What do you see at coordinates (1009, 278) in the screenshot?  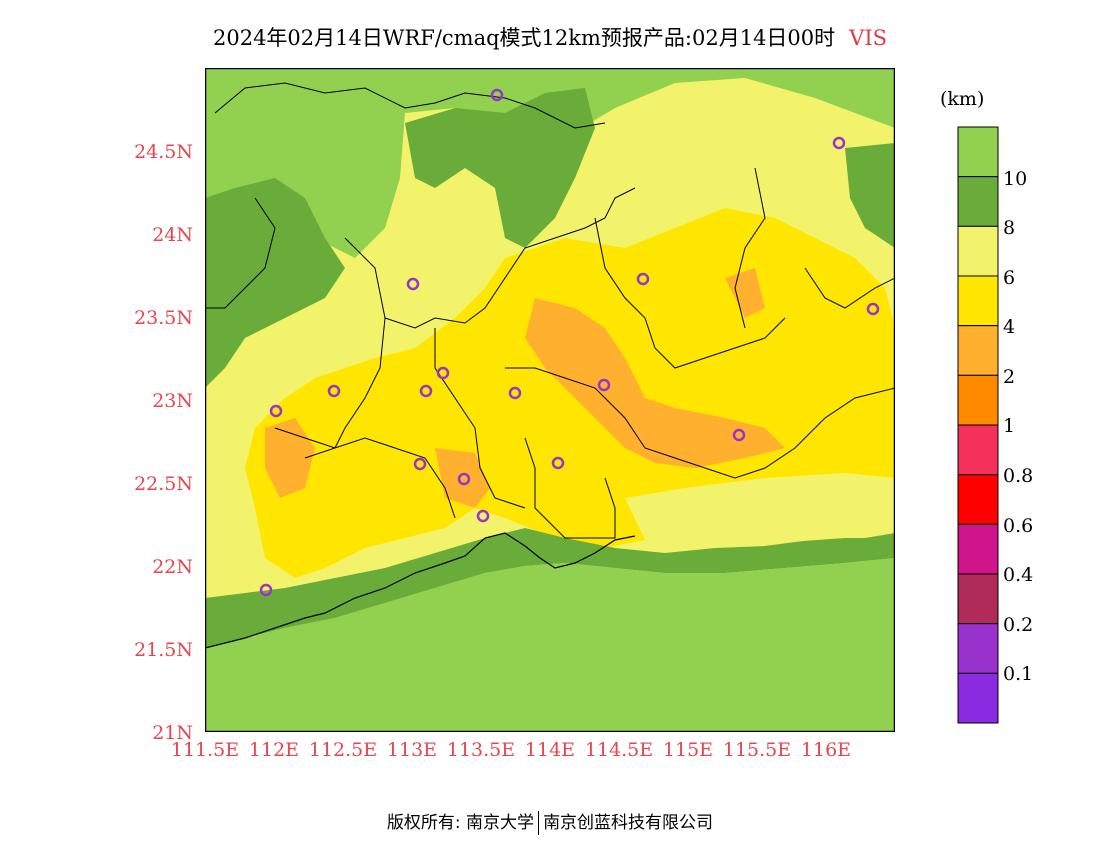 I see `colorbar-label: 6` at bounding box center [1009, 278].